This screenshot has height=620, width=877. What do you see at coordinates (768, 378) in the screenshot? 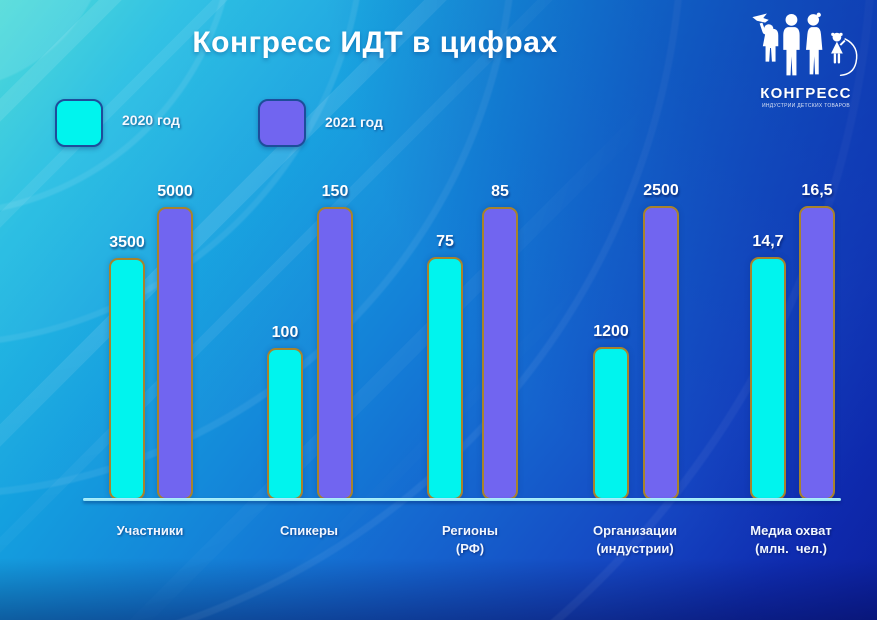
I see `bar-2020-group5` at bounding box center [768, 378].